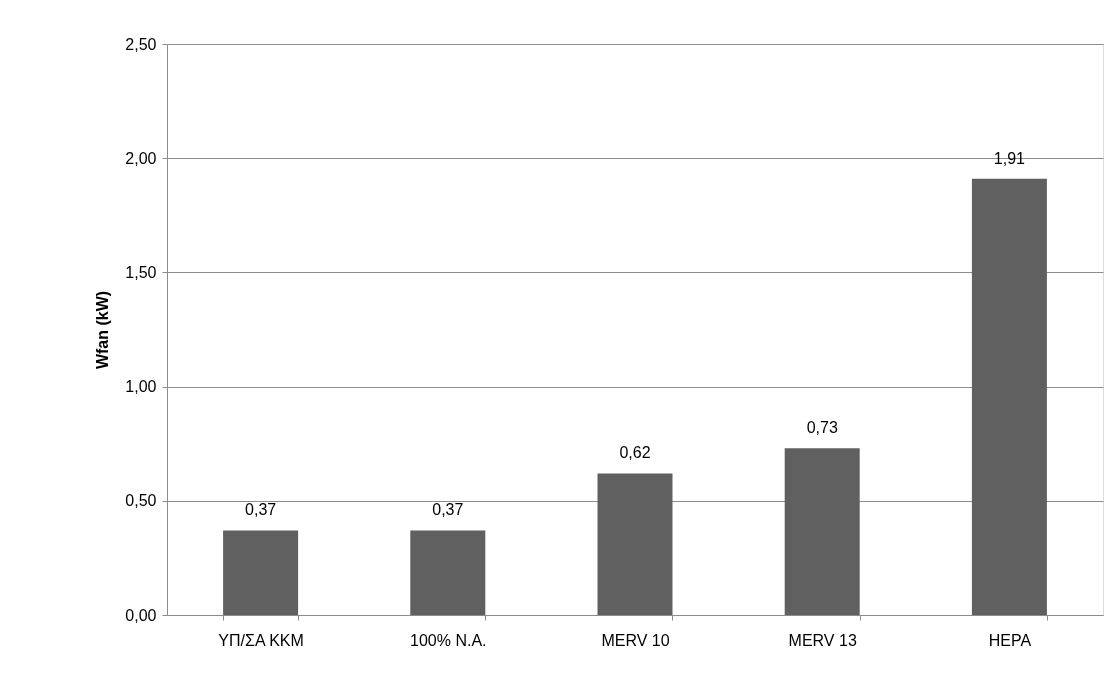 The width and height of the screenshot is (1118, 700). Describe the element at coordinates (103, 330) in the screenshot. I see `y-axis-title: Wfan (kW)` at that location.